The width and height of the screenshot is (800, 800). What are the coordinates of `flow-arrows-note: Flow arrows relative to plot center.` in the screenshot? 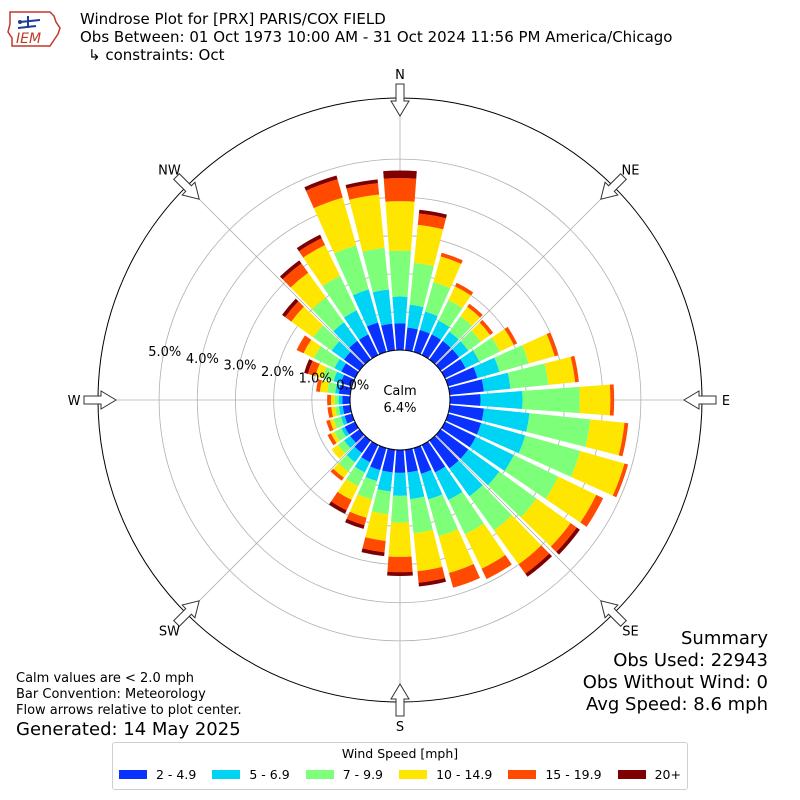 It's located at (129, 710).